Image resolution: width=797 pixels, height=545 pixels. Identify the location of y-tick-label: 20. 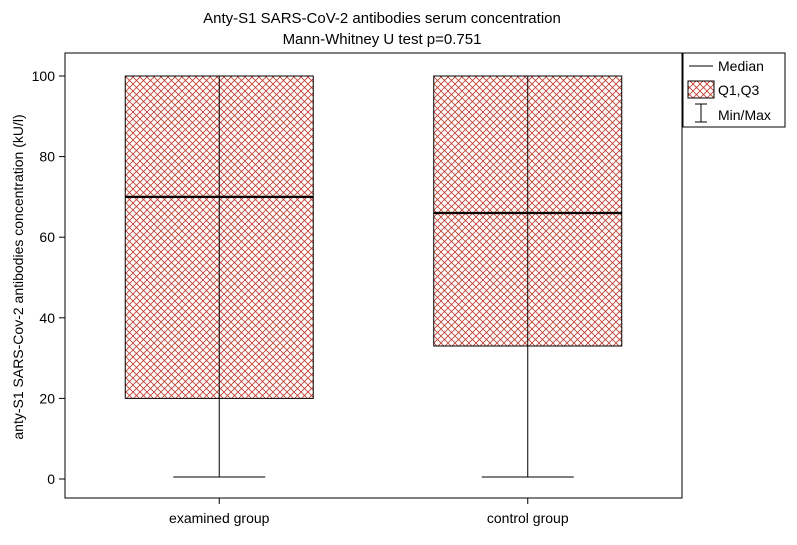
(47, 398).